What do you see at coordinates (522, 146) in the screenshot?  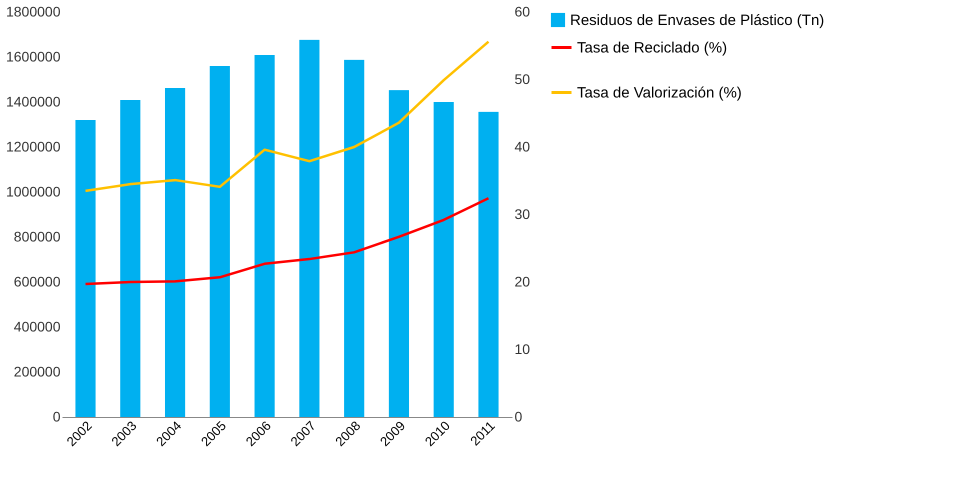 I see `y2-tick-label: 40` at bounding box center [522, 146].